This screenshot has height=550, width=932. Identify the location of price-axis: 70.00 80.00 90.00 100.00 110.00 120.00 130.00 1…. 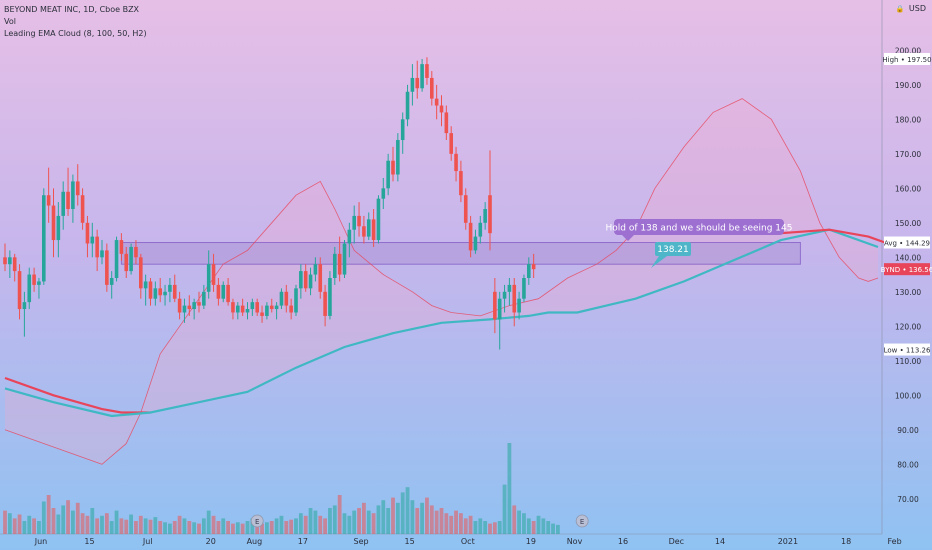
(906, 274).